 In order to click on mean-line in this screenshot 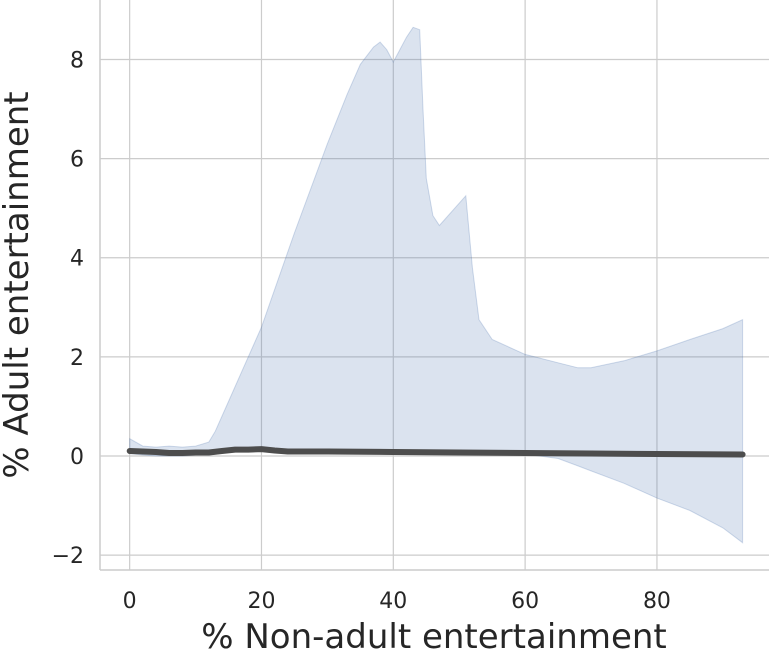, I will do `click(436, 452)`.